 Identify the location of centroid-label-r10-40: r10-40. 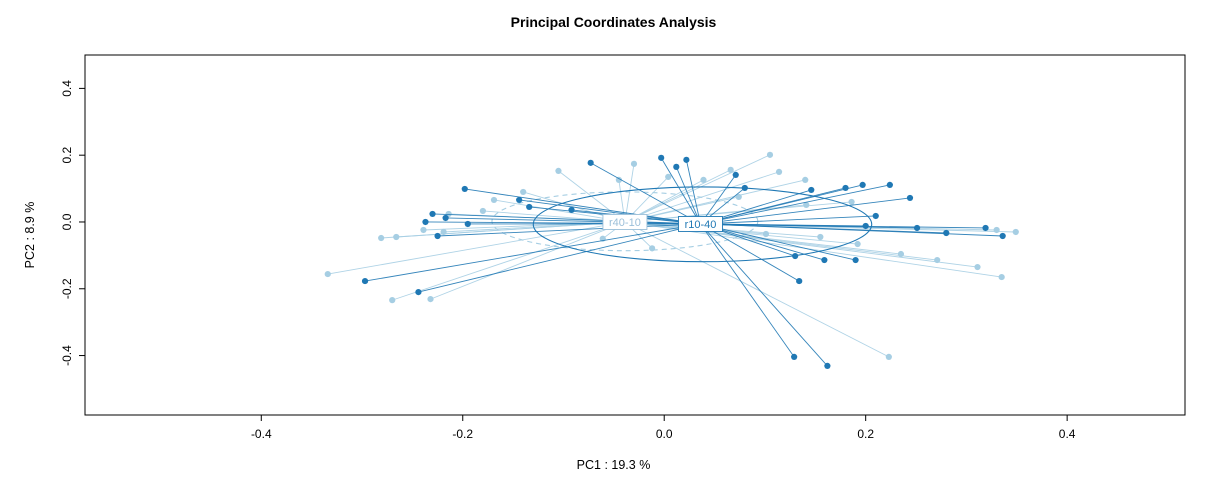
(700, 224).